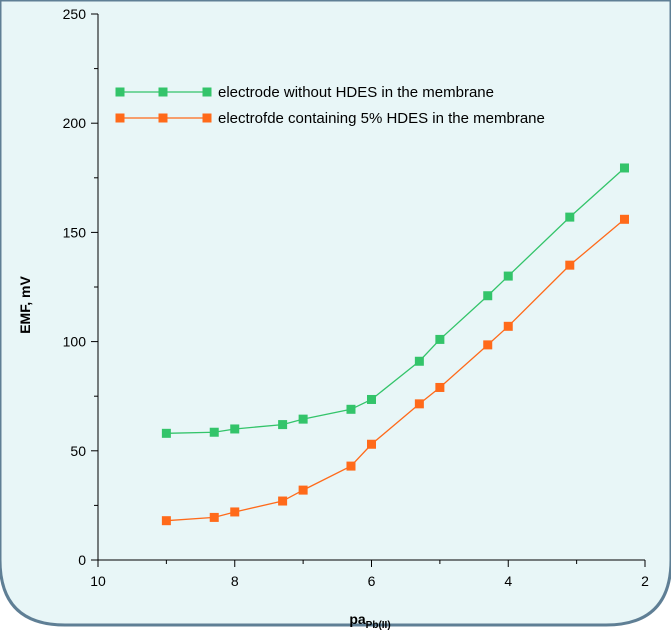 Image resolution: width=671 pixels, height=630 pixels. What do you see at coordinates (75, 14) in the screenshot?
I see `y-tick-label: 250` at bounding box center [75, 14].